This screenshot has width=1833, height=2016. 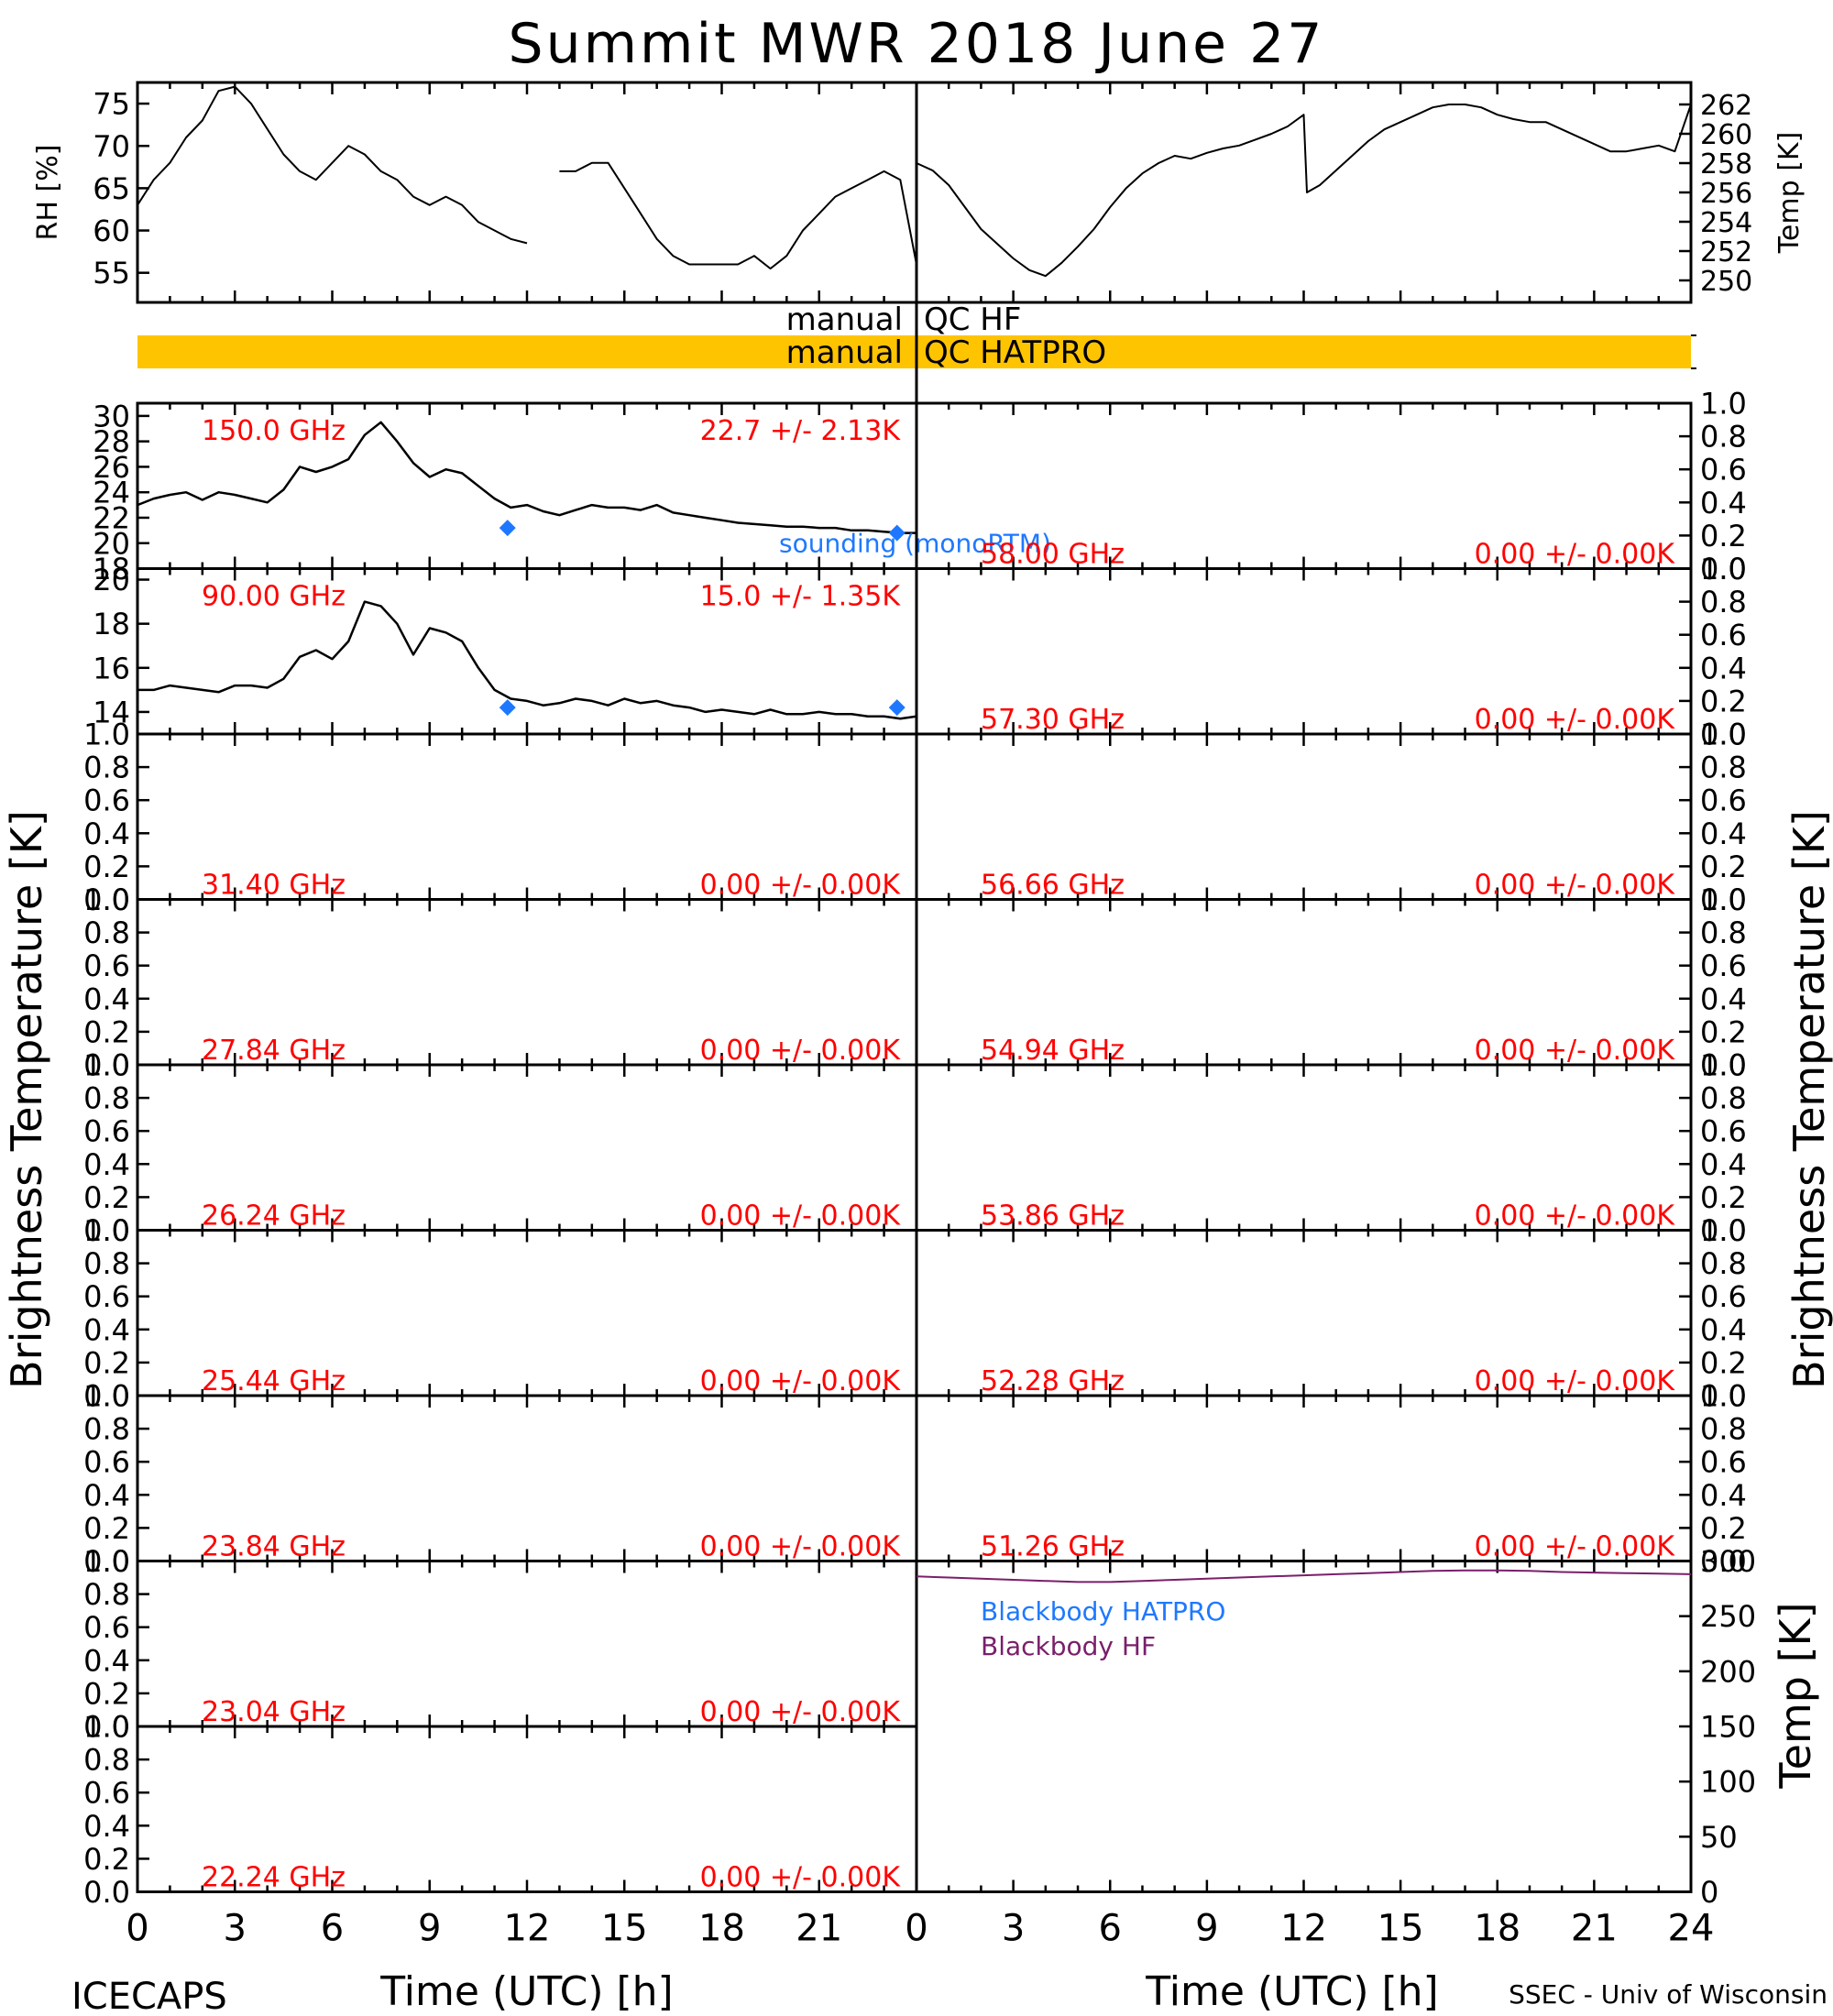 What do you see at coordinates (1304, 1726) in the screenshot?
I see `blackbody-x-ticks` at bounding box center [1304, 1726].